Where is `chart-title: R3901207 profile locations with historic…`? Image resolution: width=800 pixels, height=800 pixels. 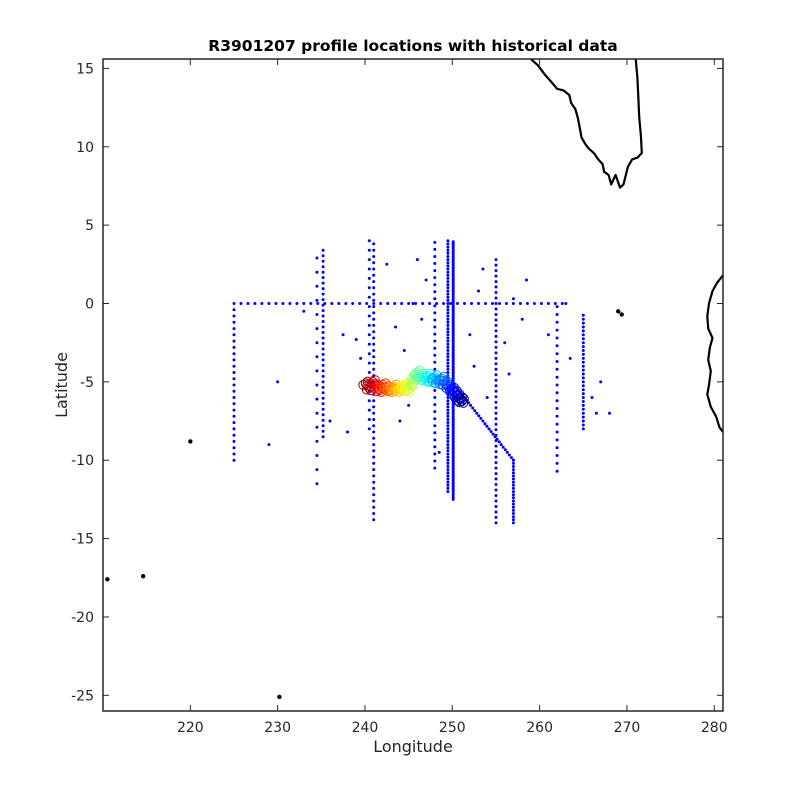 chart-title: R3901207 profile locations with historic… is located at coordinates (412, 46).